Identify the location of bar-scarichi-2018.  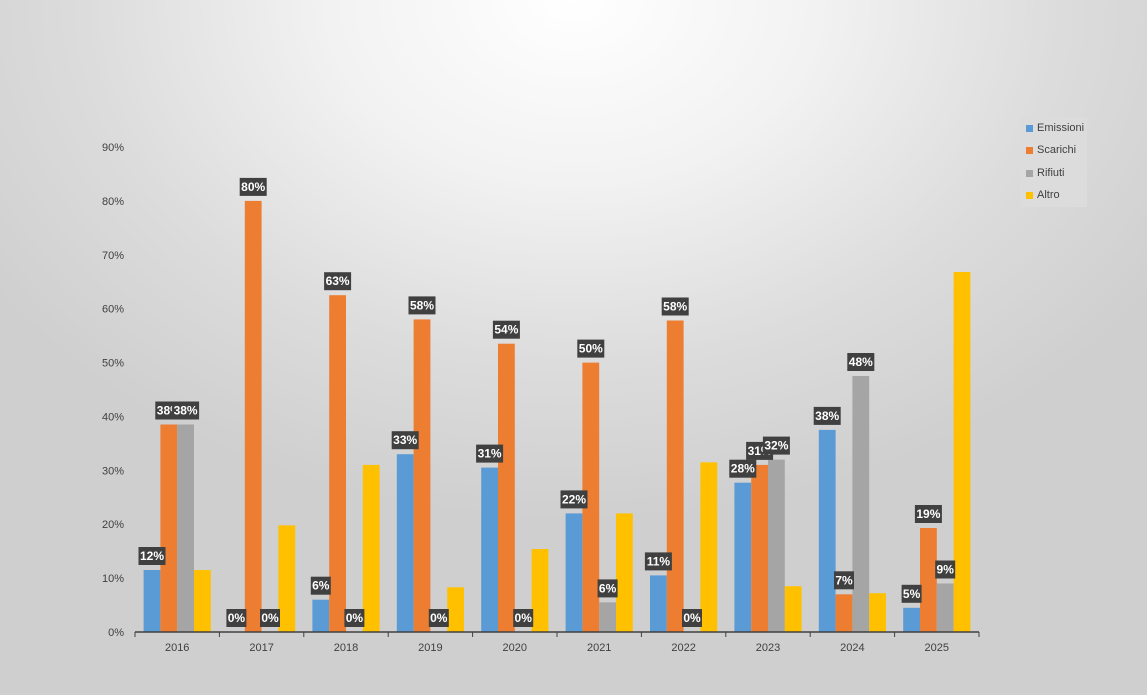
(337, 463).